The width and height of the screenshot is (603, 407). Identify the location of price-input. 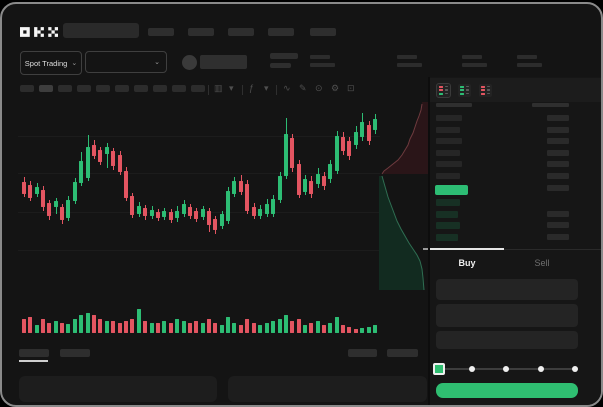
(507, 289).